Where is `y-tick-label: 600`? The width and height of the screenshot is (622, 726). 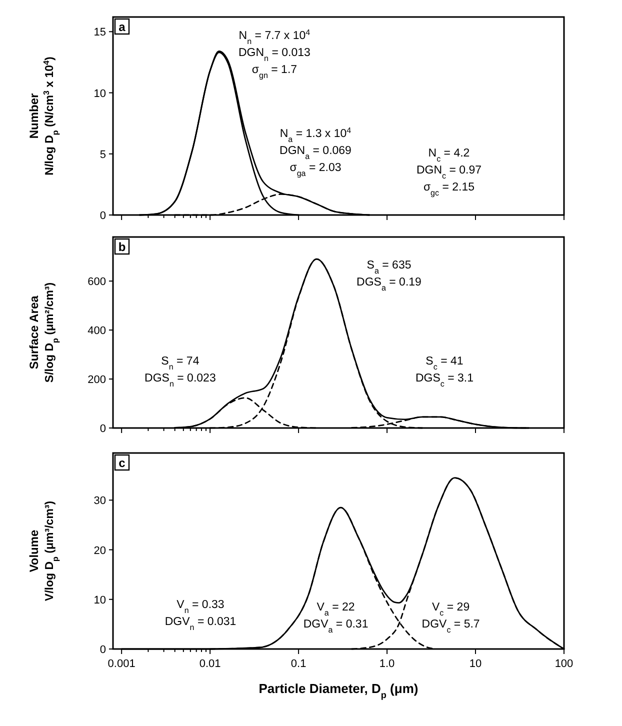
y-tick-label: 600 is located at coordinates (97, 282).